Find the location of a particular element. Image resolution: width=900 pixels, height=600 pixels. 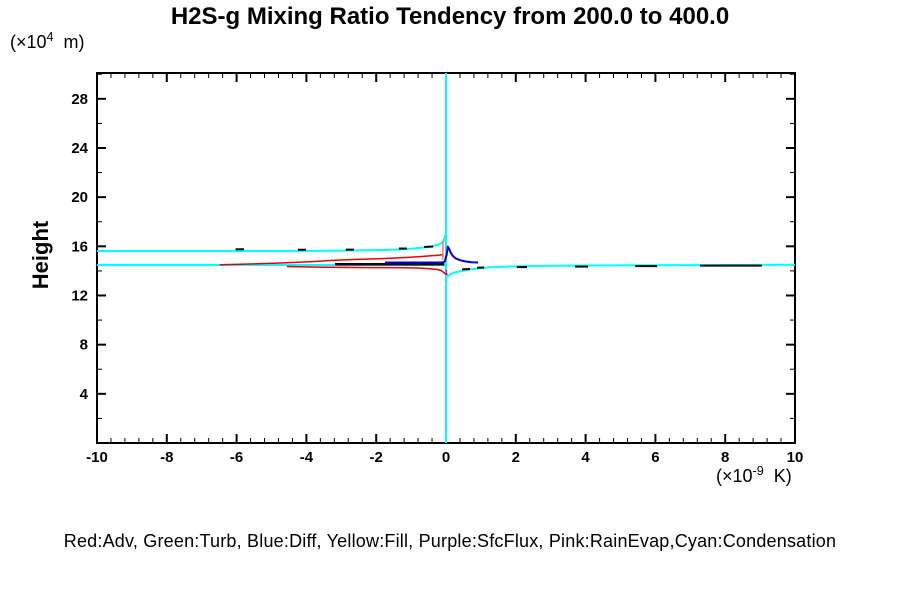

x-tick-label: -8 is located at coordinates (166, 457).